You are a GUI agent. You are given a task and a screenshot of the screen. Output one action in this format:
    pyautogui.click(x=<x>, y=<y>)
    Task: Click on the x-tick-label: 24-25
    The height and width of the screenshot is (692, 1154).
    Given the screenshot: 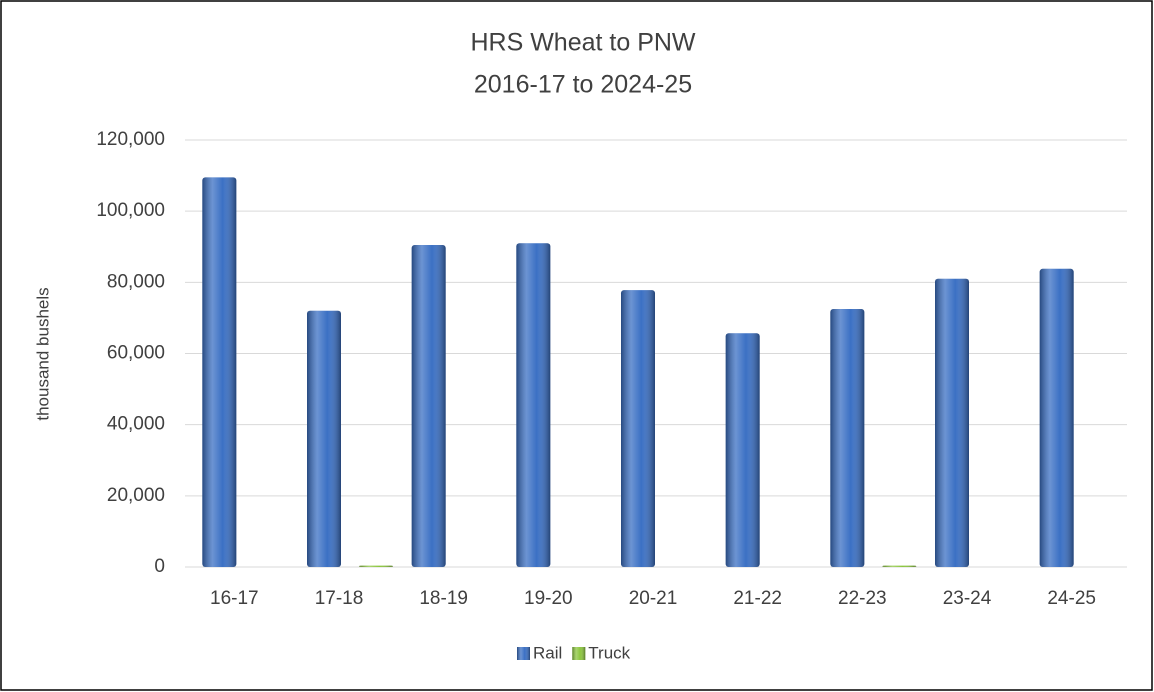 What is the action you would take?
    pyautogui.click(x=1071, y=598)
    